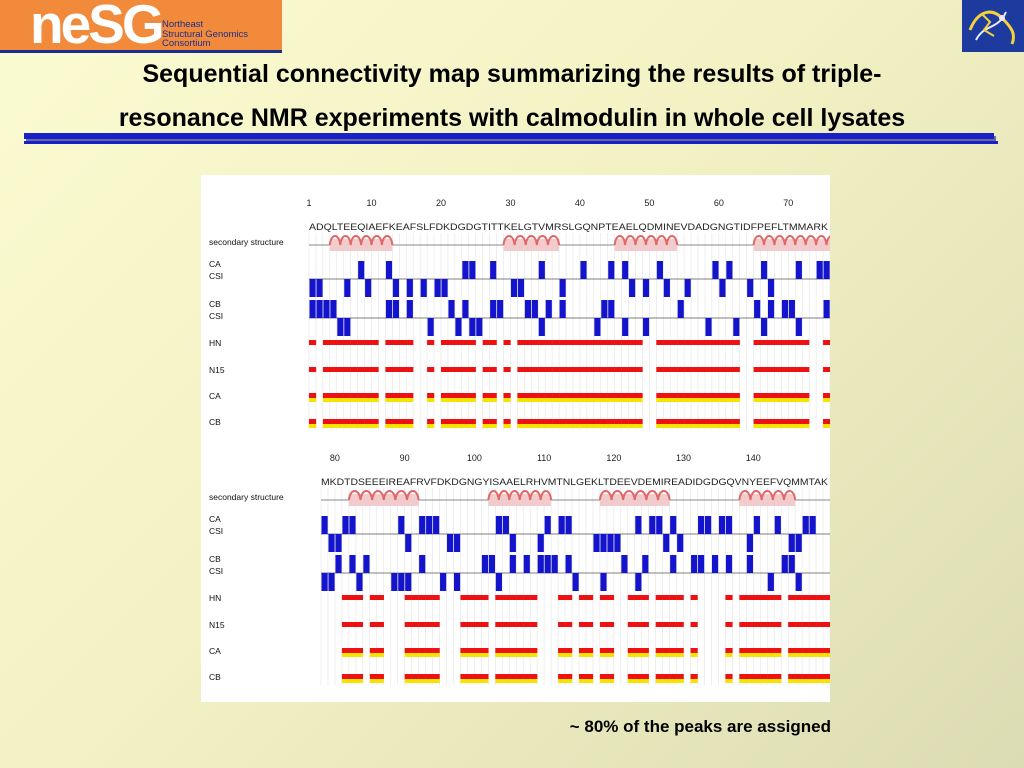 This screenshot has height=768, width=1024. What do you see at coordinates (993, 26) in the screenshot?
I see `protein-structure-logo-icon` at bounding box center [993, 26].